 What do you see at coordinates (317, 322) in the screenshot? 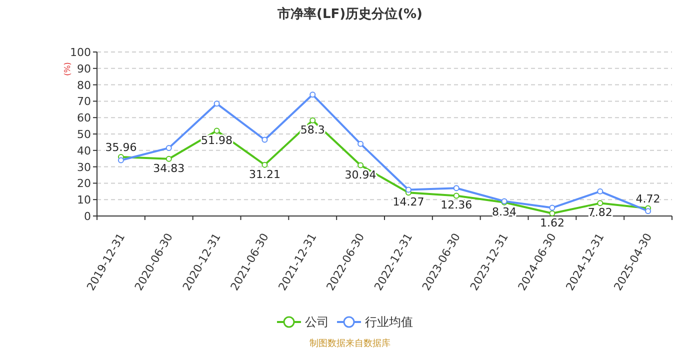
I see `legend-label: 公司` at bounding box center [317, 322].